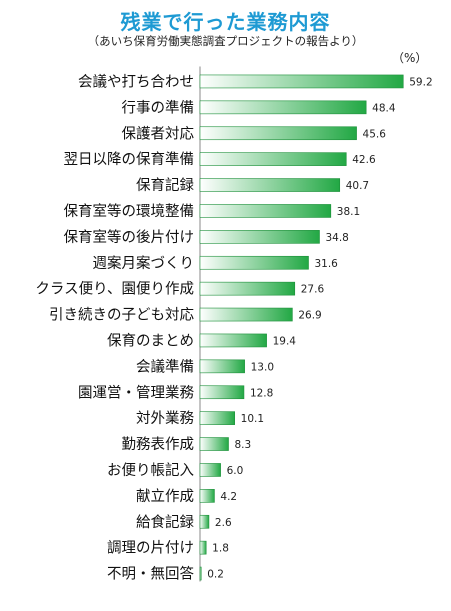  I want to click on category-label: 勤務表作成, so click(158, 444).